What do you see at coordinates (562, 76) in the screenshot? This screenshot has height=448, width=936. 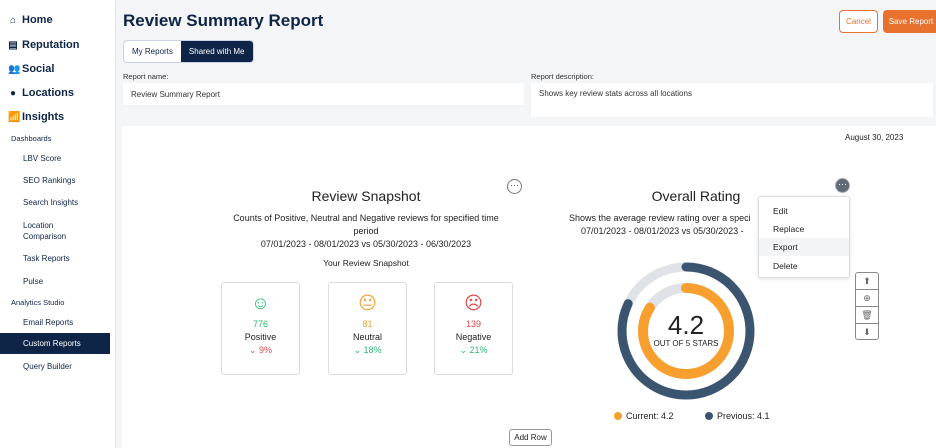 I see `report-description-label: Report description:` at bounding box center [562, 76].